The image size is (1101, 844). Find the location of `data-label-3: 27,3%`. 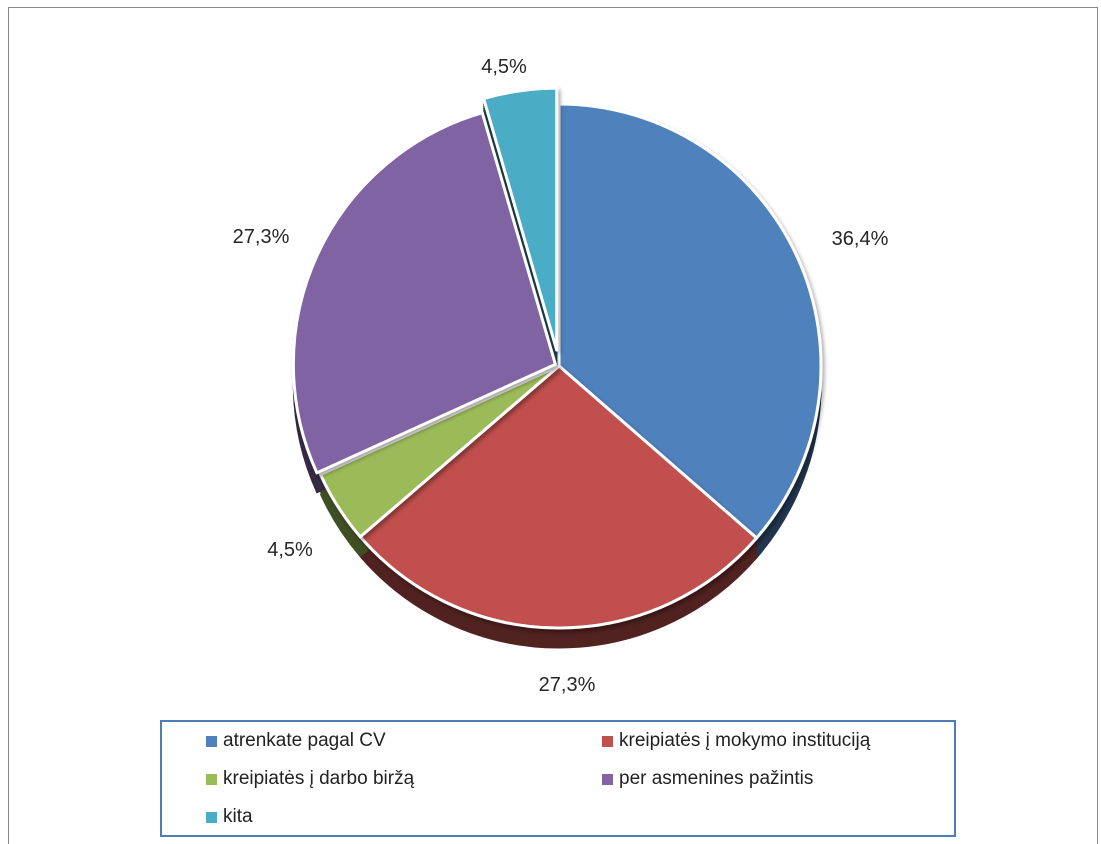

data-label-3: 27,3% is located at coordinates (261, 237).